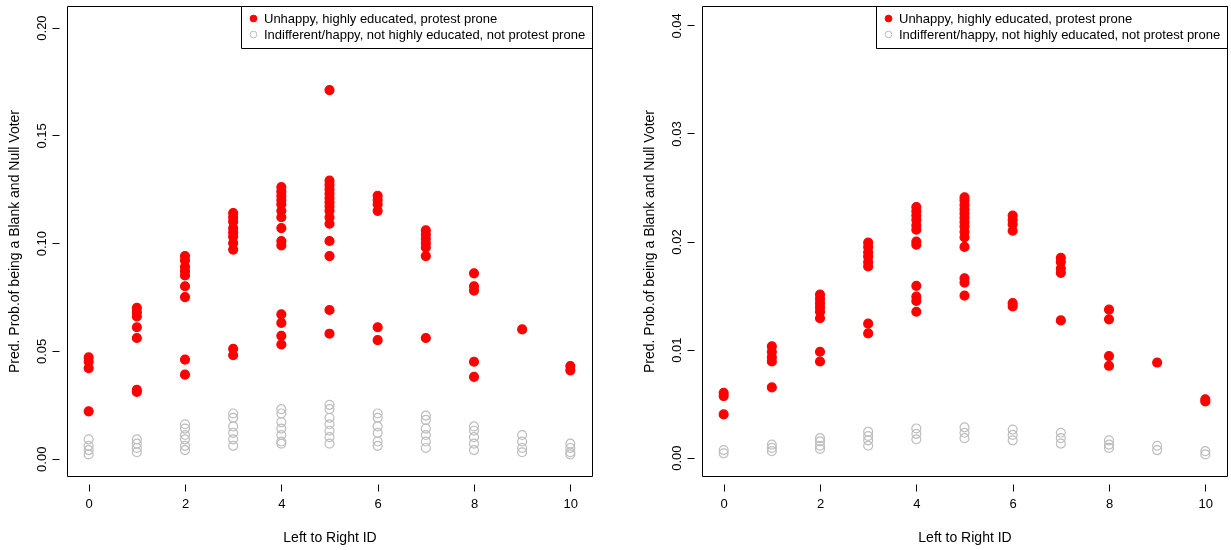 This screenshot has height=550, width=1231. Describe the element at coordinates (676, 134) in the screenshot. I see `y-tick-label: 0.03` at that location.